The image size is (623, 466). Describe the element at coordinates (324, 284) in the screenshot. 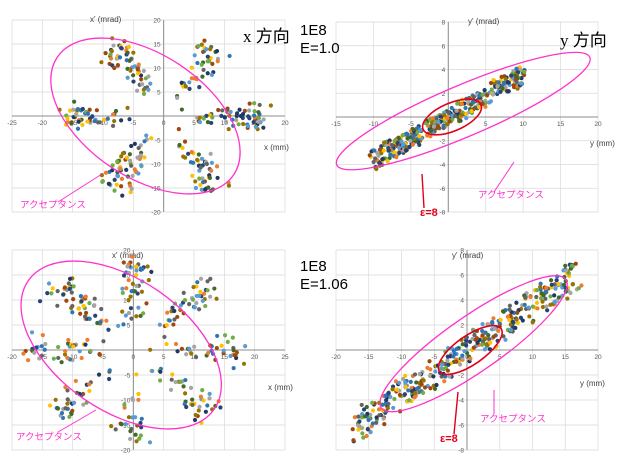

I see `energy-label-bottom: E=1.06` at that location.